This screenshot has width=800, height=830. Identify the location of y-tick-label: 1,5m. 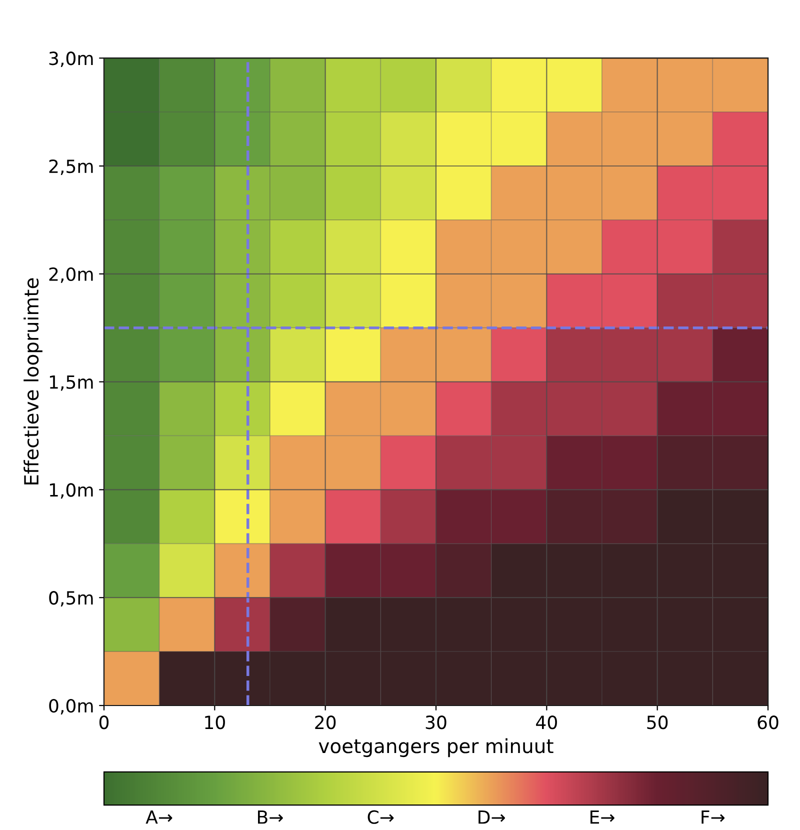
(71, 383).